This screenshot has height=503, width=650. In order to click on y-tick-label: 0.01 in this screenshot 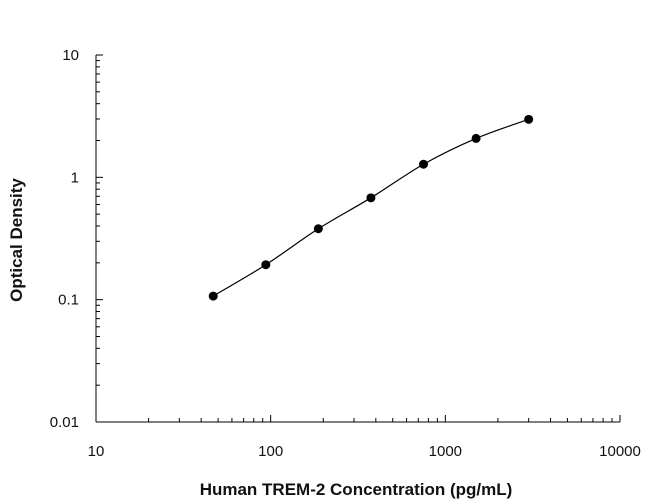, I will do `click(64, 422)`.